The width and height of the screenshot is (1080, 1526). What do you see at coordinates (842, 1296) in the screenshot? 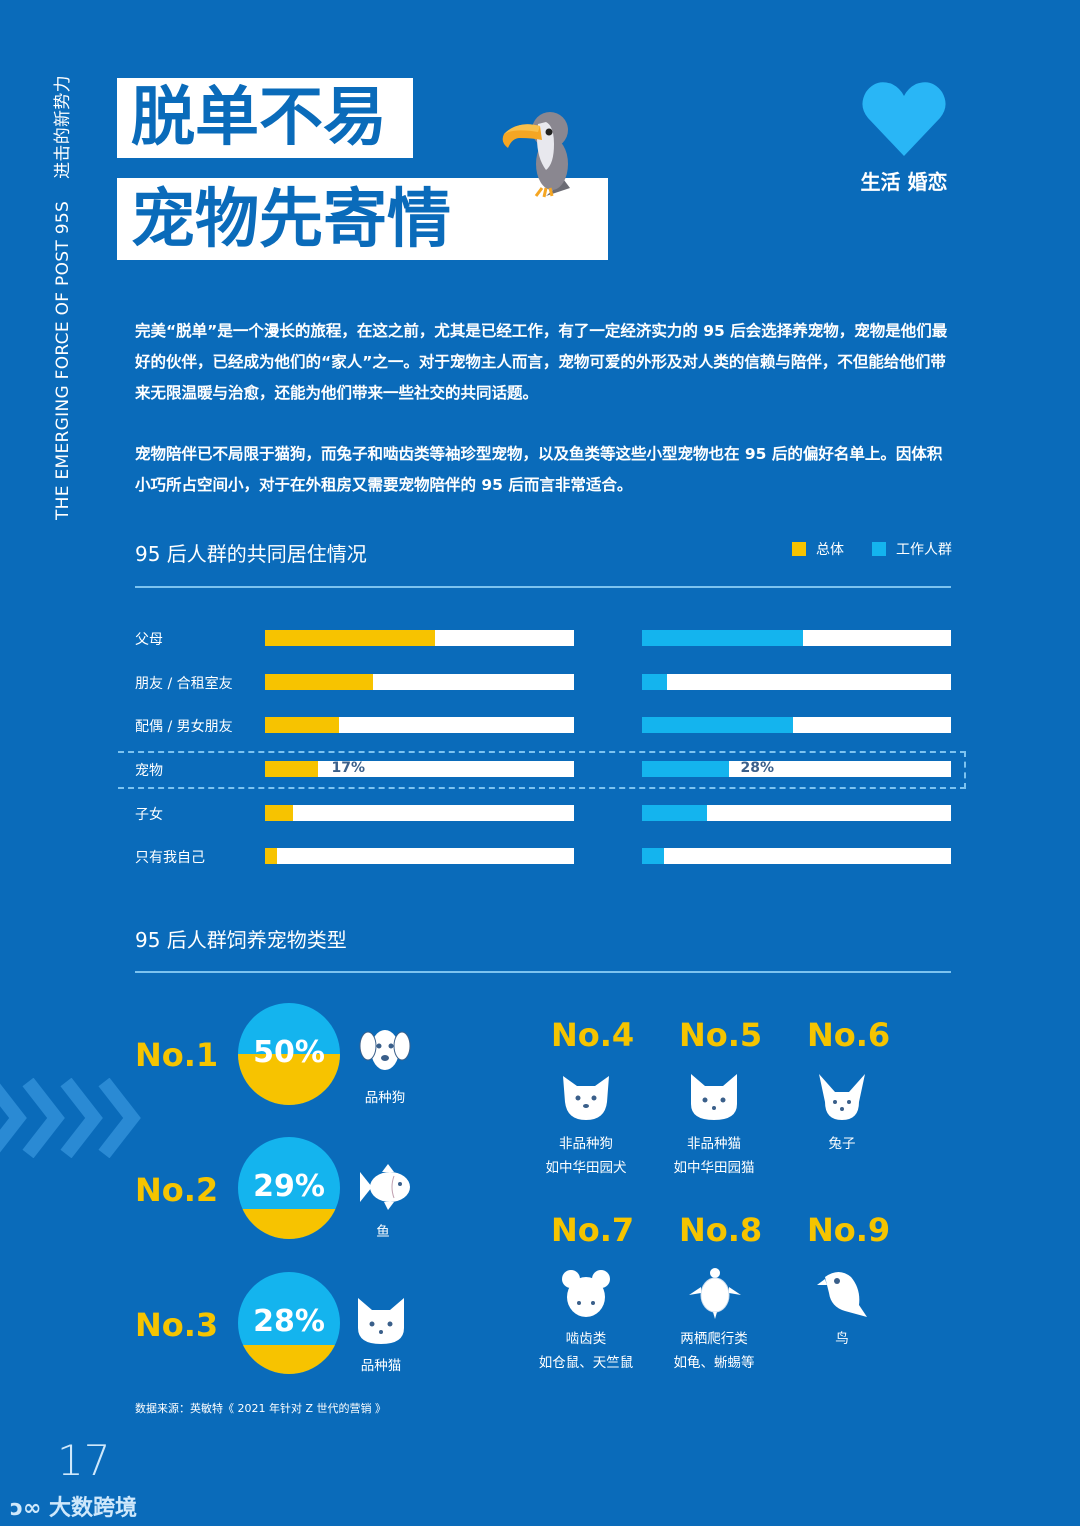
I see `bird-icon` at bounding box center [842, 1296].